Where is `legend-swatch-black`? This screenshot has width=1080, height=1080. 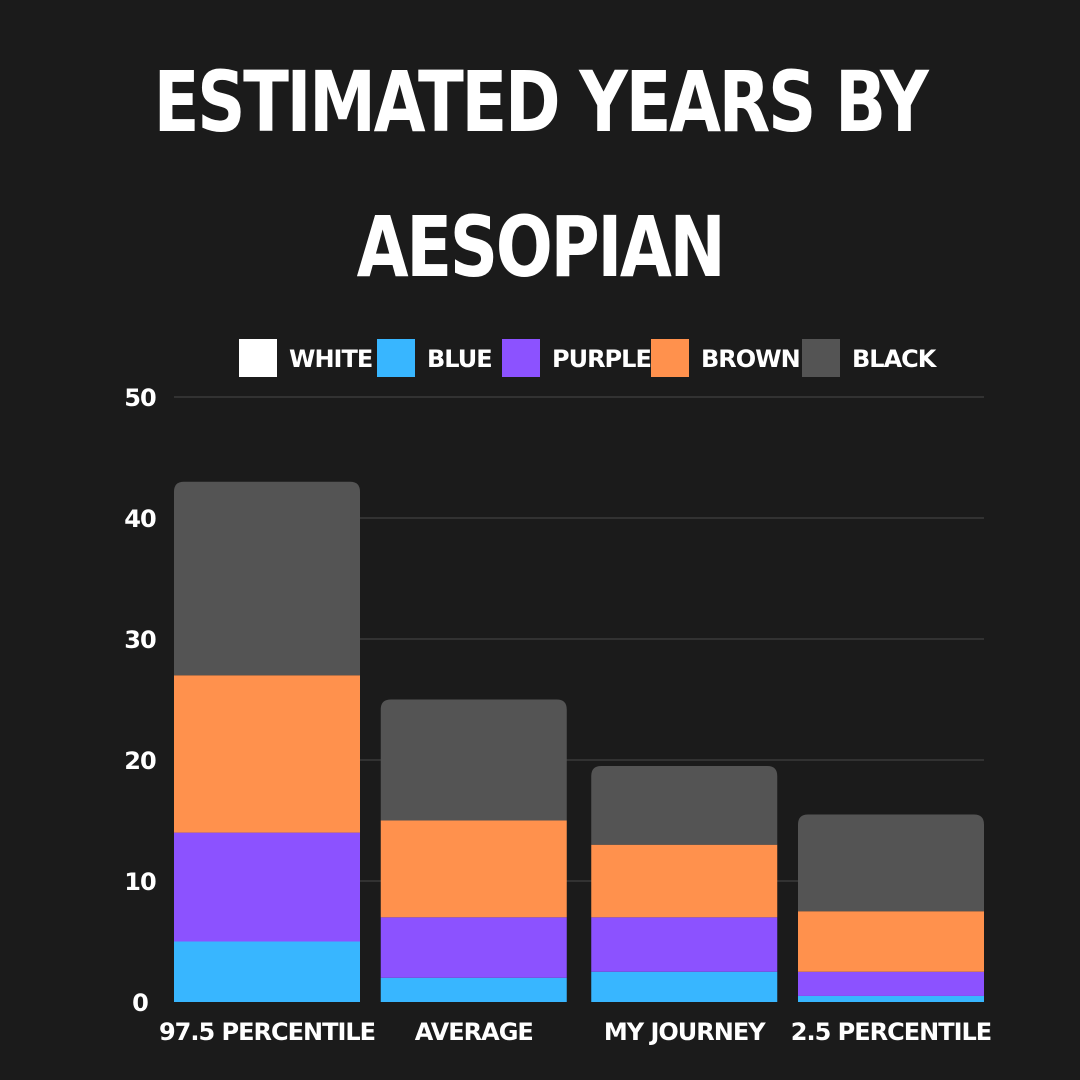
legend-swatch-black is located at coordinates (821, 358).